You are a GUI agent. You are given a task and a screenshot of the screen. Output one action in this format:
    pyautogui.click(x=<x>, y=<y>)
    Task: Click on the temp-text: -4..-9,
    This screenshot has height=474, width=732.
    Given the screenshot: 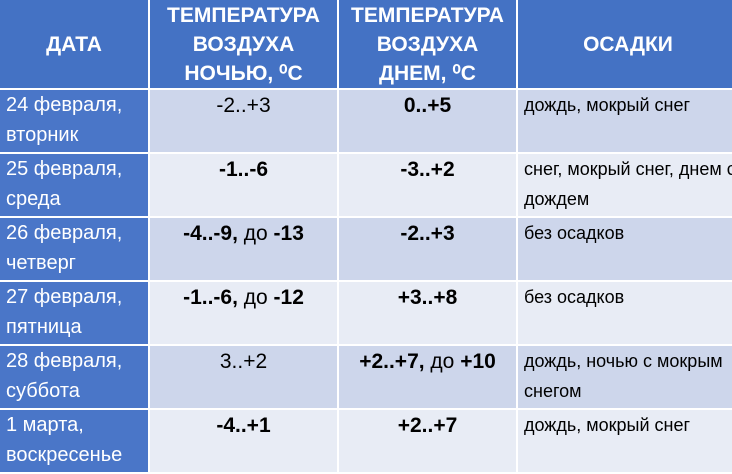 What is the action you would take?
    pyautogui.click(x=210, y=233)
    